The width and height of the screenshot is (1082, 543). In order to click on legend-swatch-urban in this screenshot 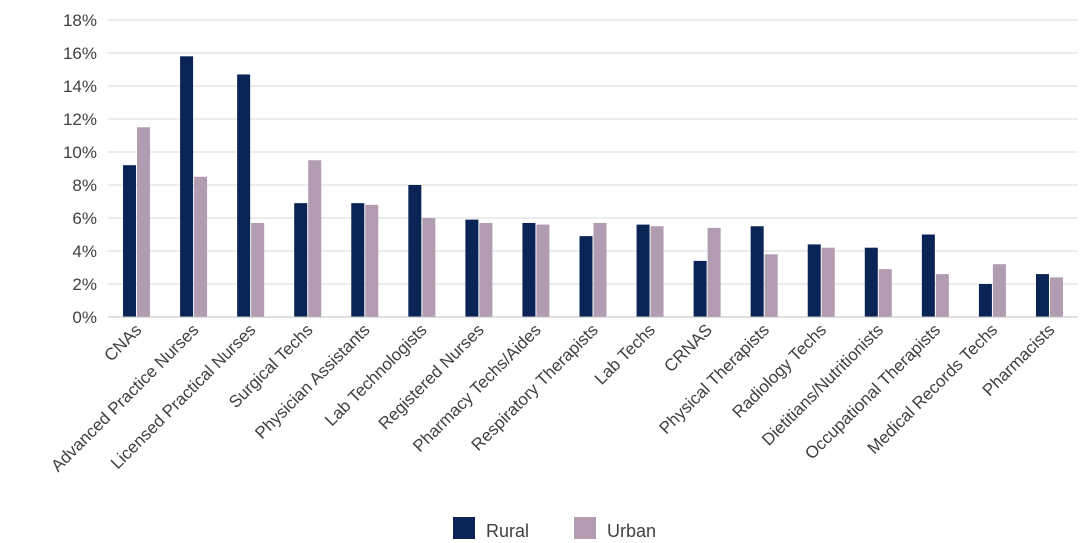, I will do `click(585, 528)`.